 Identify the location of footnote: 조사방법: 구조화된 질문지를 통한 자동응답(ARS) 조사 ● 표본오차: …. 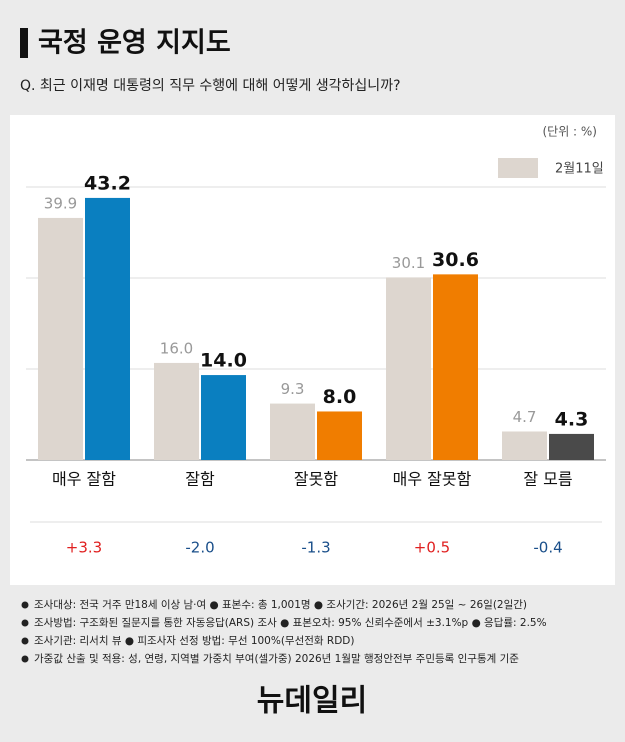
(290, 623).